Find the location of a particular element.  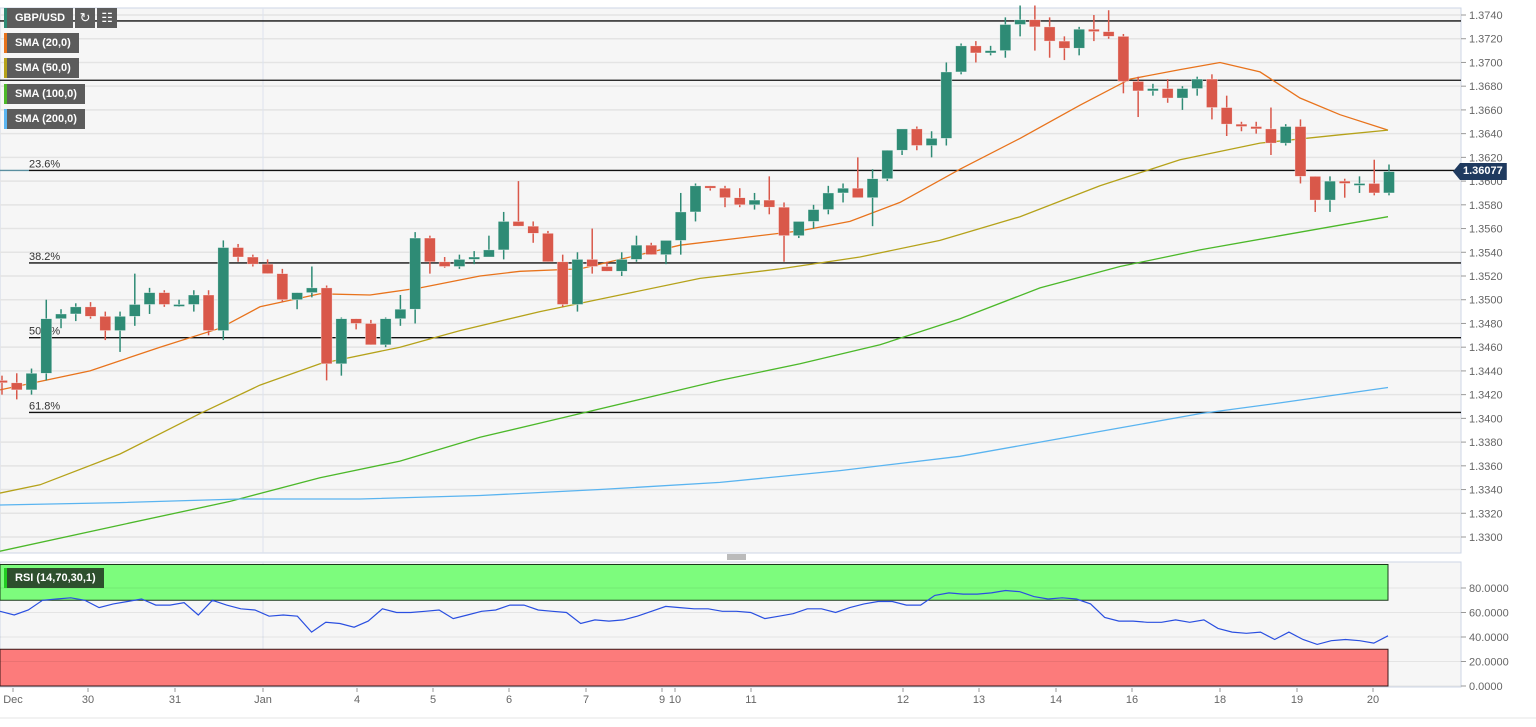

sma200-label: SMA (200,0) is located at coordinates (44, 119).